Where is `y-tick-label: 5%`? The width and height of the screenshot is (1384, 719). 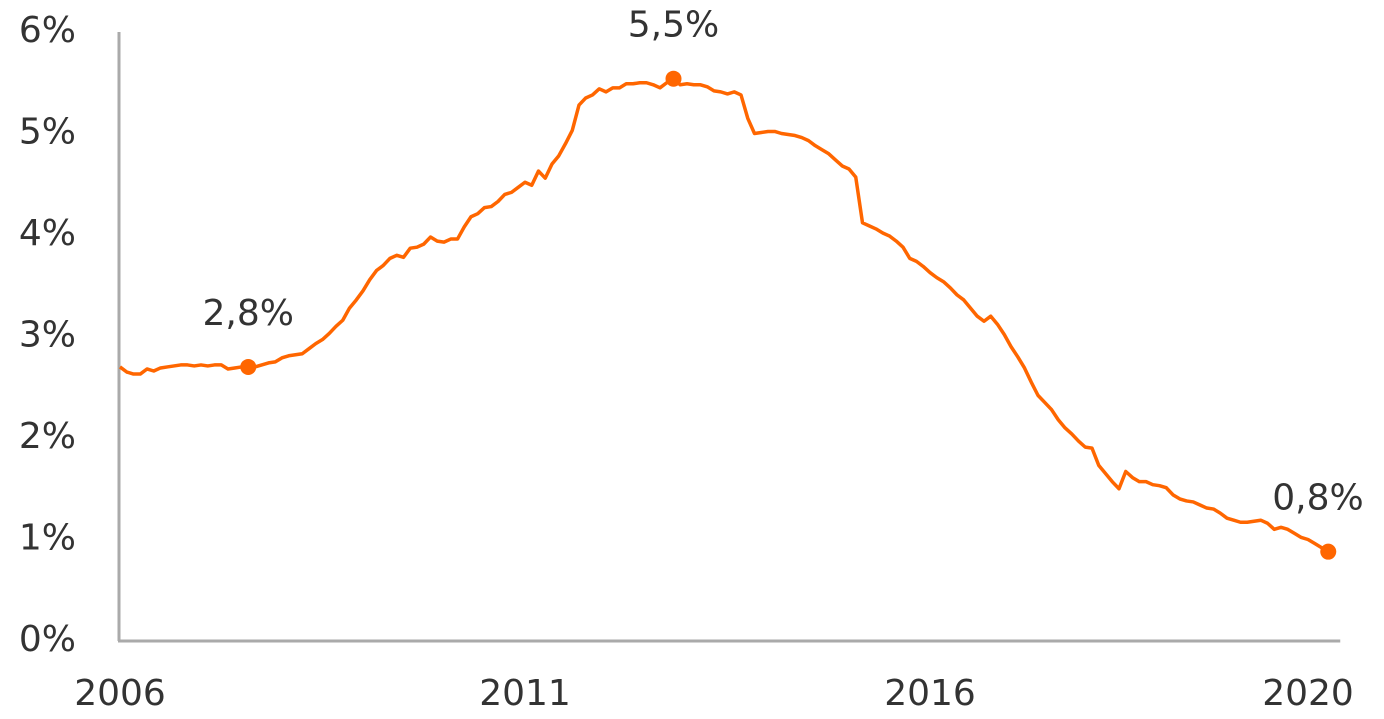 y-tick-label: 5% is located at coordinates (47, 132).